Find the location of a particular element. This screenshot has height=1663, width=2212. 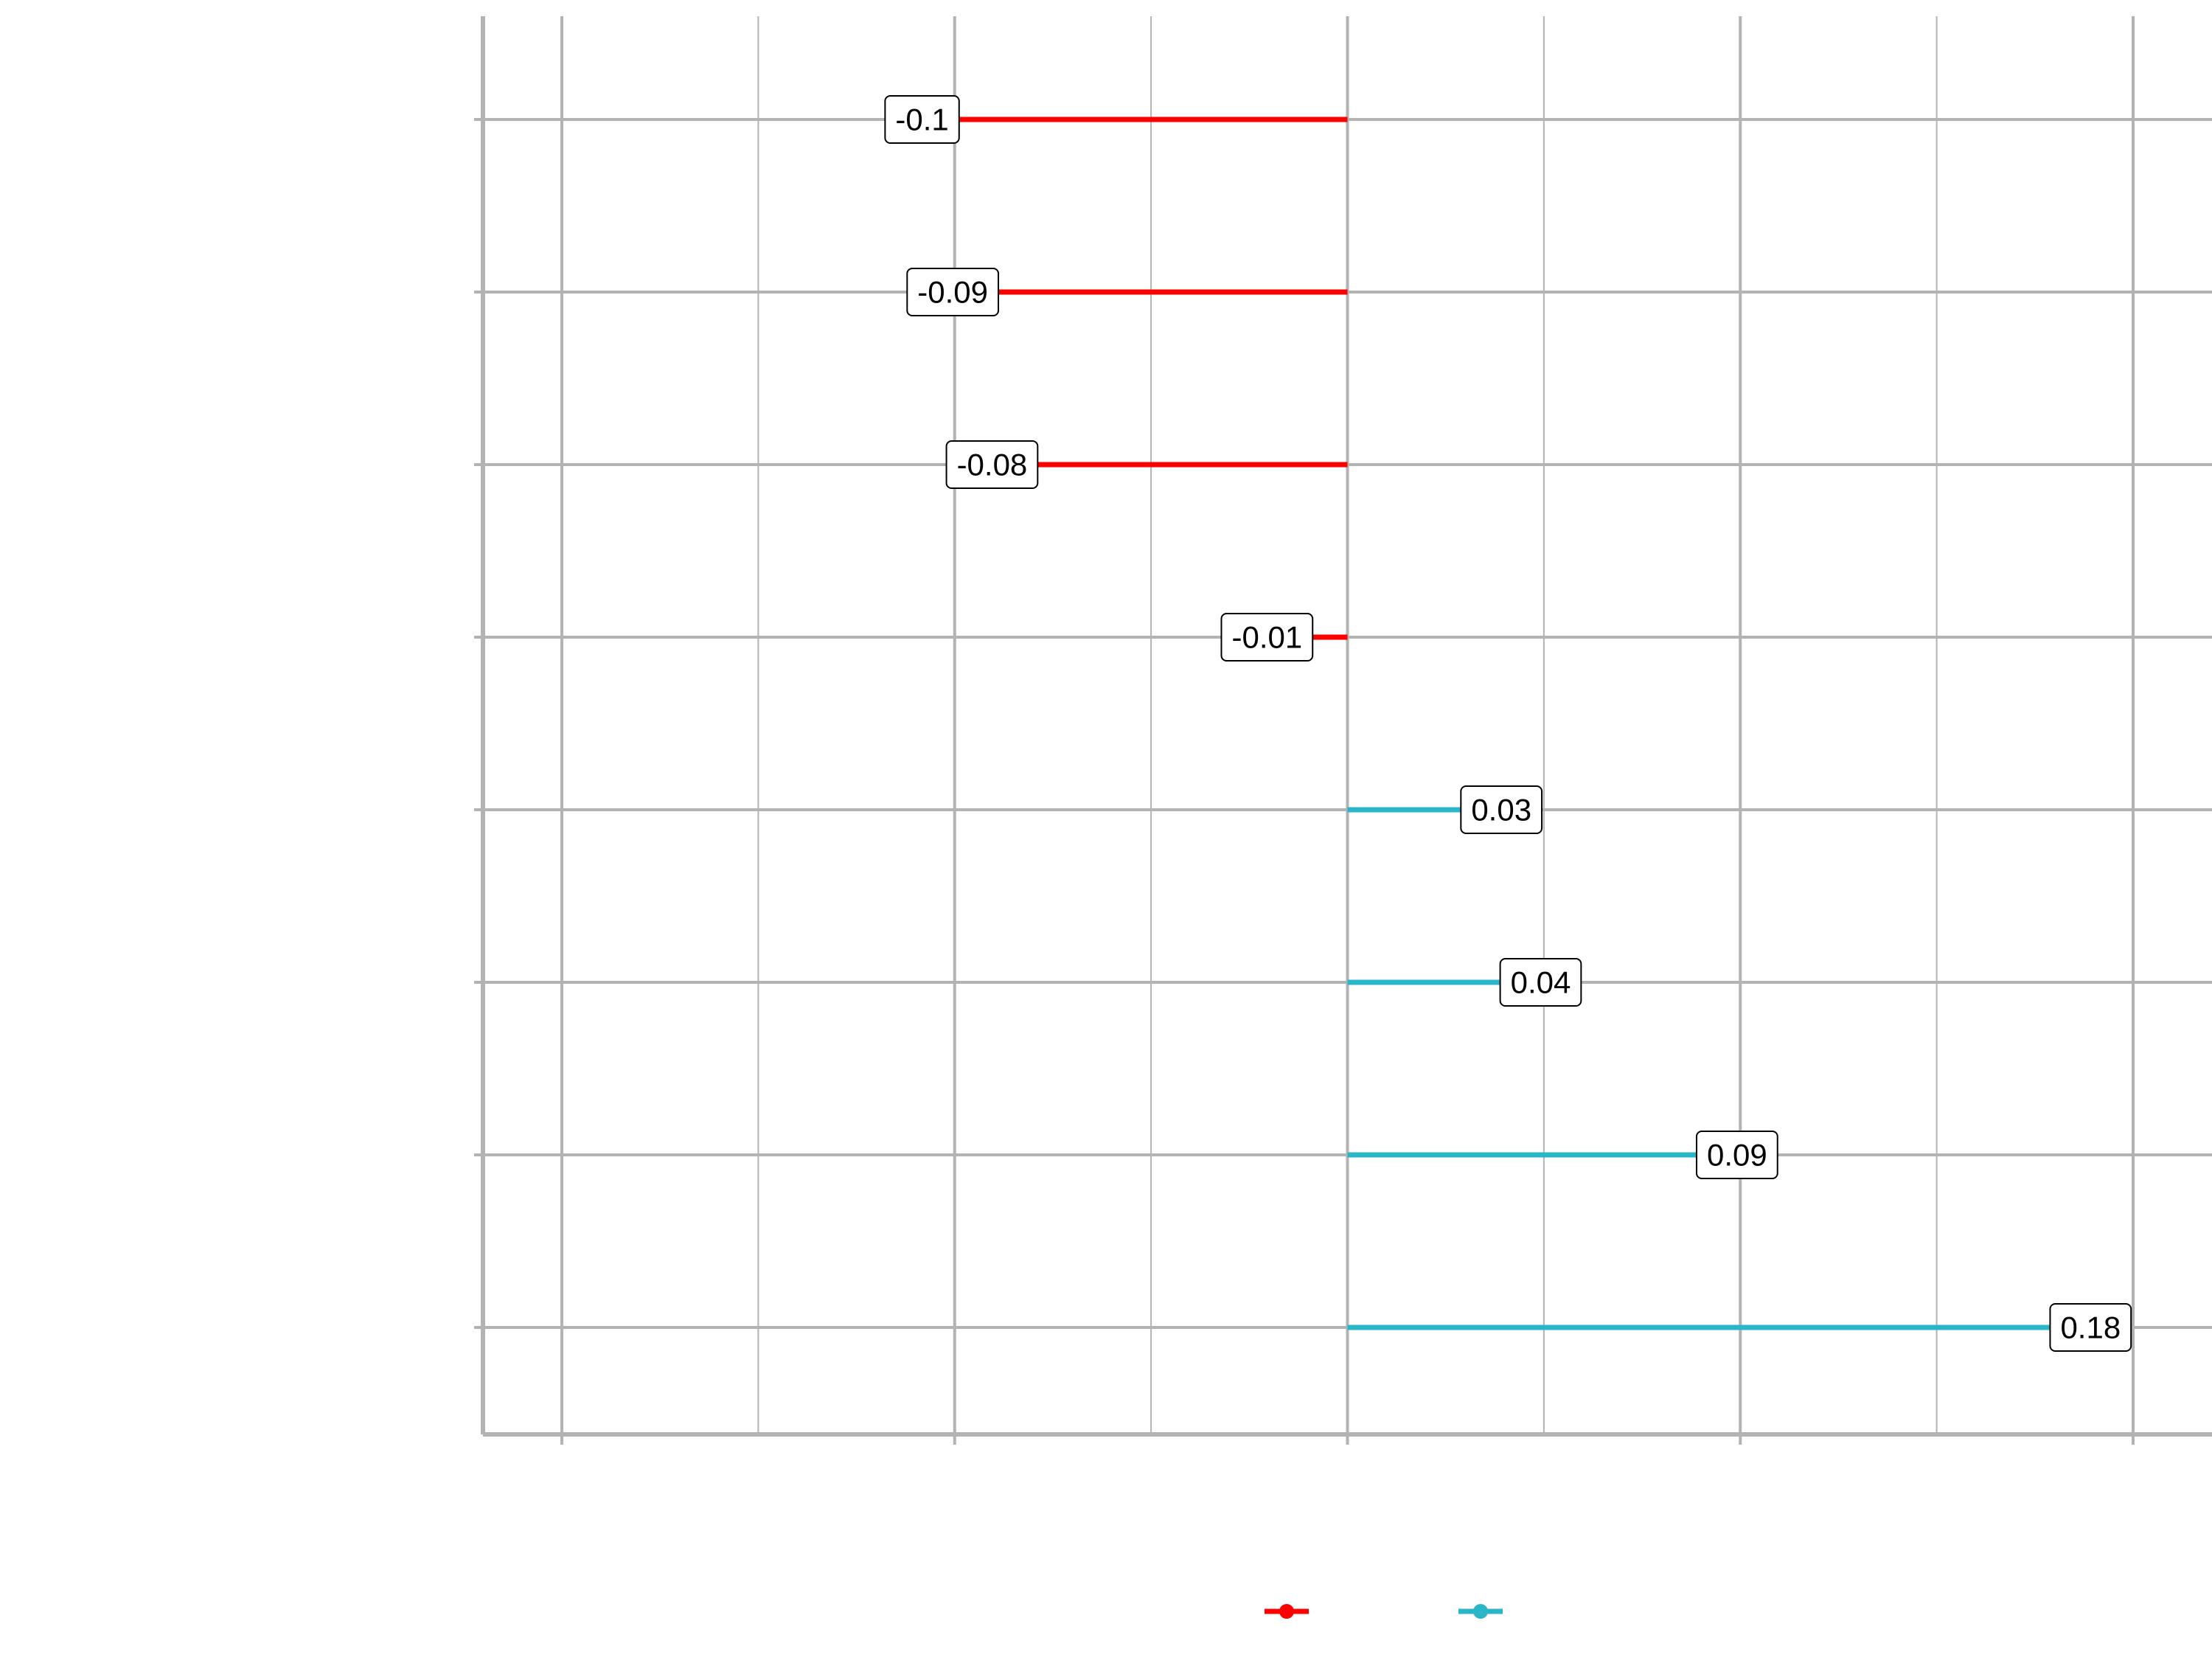

data-label-text-3: -0.01 is located at coordinates (1266, 637).